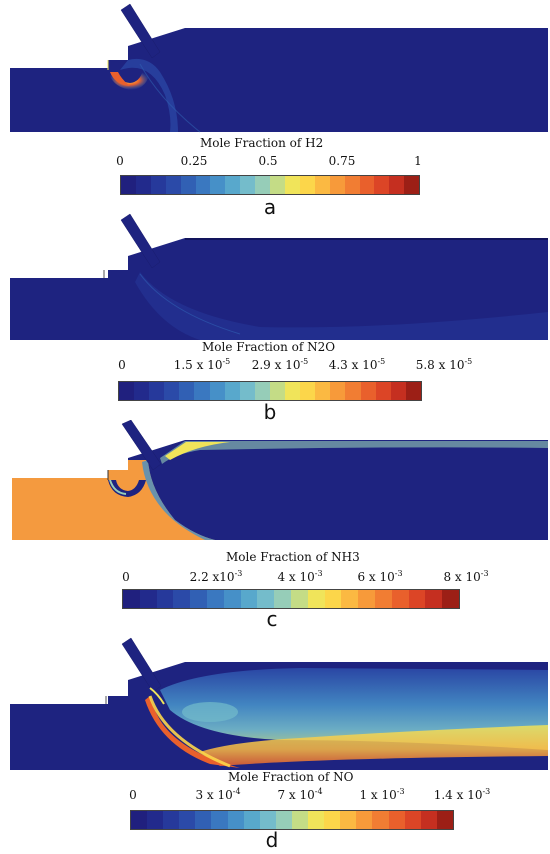 The width and height of the screenshot is (550, 854). Describe the element at coordinates (268, 161) in the screenshot. I see `colorbar-tick: 0.5` at that location.